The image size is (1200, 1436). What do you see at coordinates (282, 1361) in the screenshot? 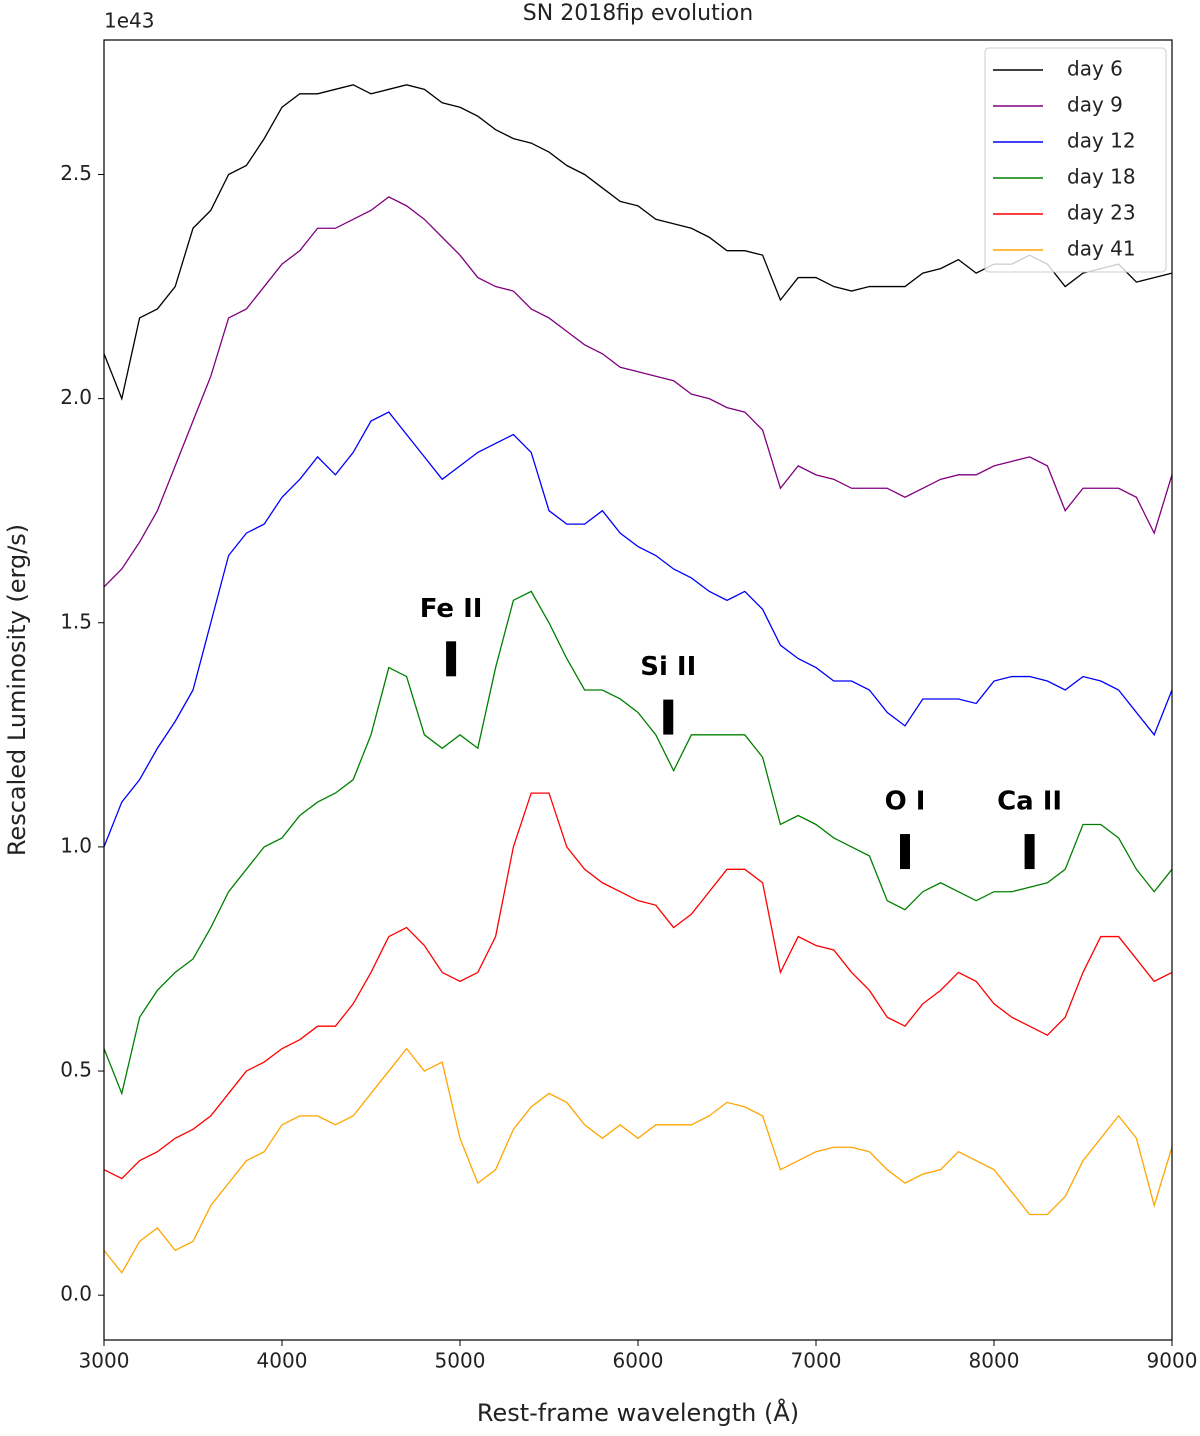
I see `x-tick-label: 4000` at bounding box center [282, 1361].